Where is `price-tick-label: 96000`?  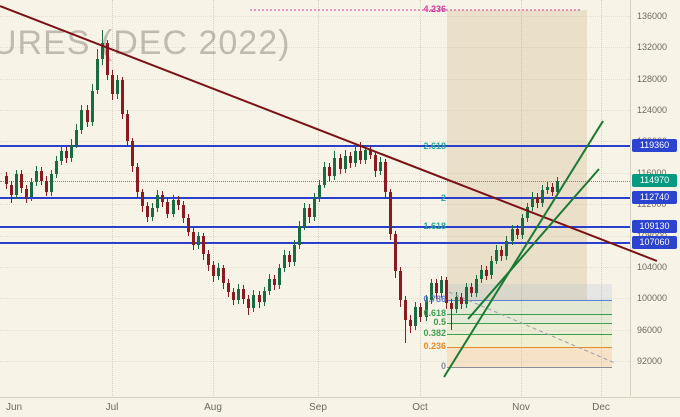 price-tick-label: 96000 is located at coordinates (650, 329).